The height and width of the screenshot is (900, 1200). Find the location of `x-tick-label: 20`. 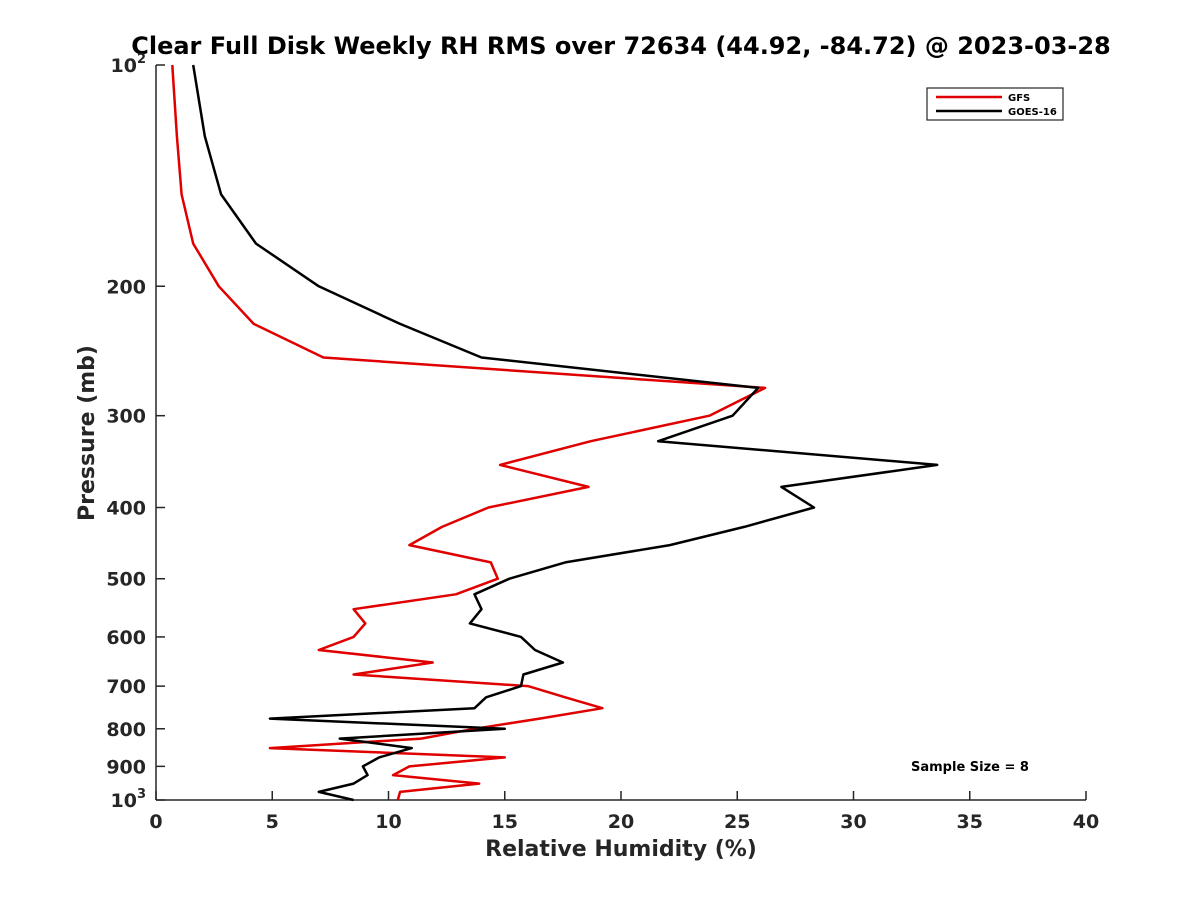

x-tick-label: 20 is located at coordinates (621, 822).